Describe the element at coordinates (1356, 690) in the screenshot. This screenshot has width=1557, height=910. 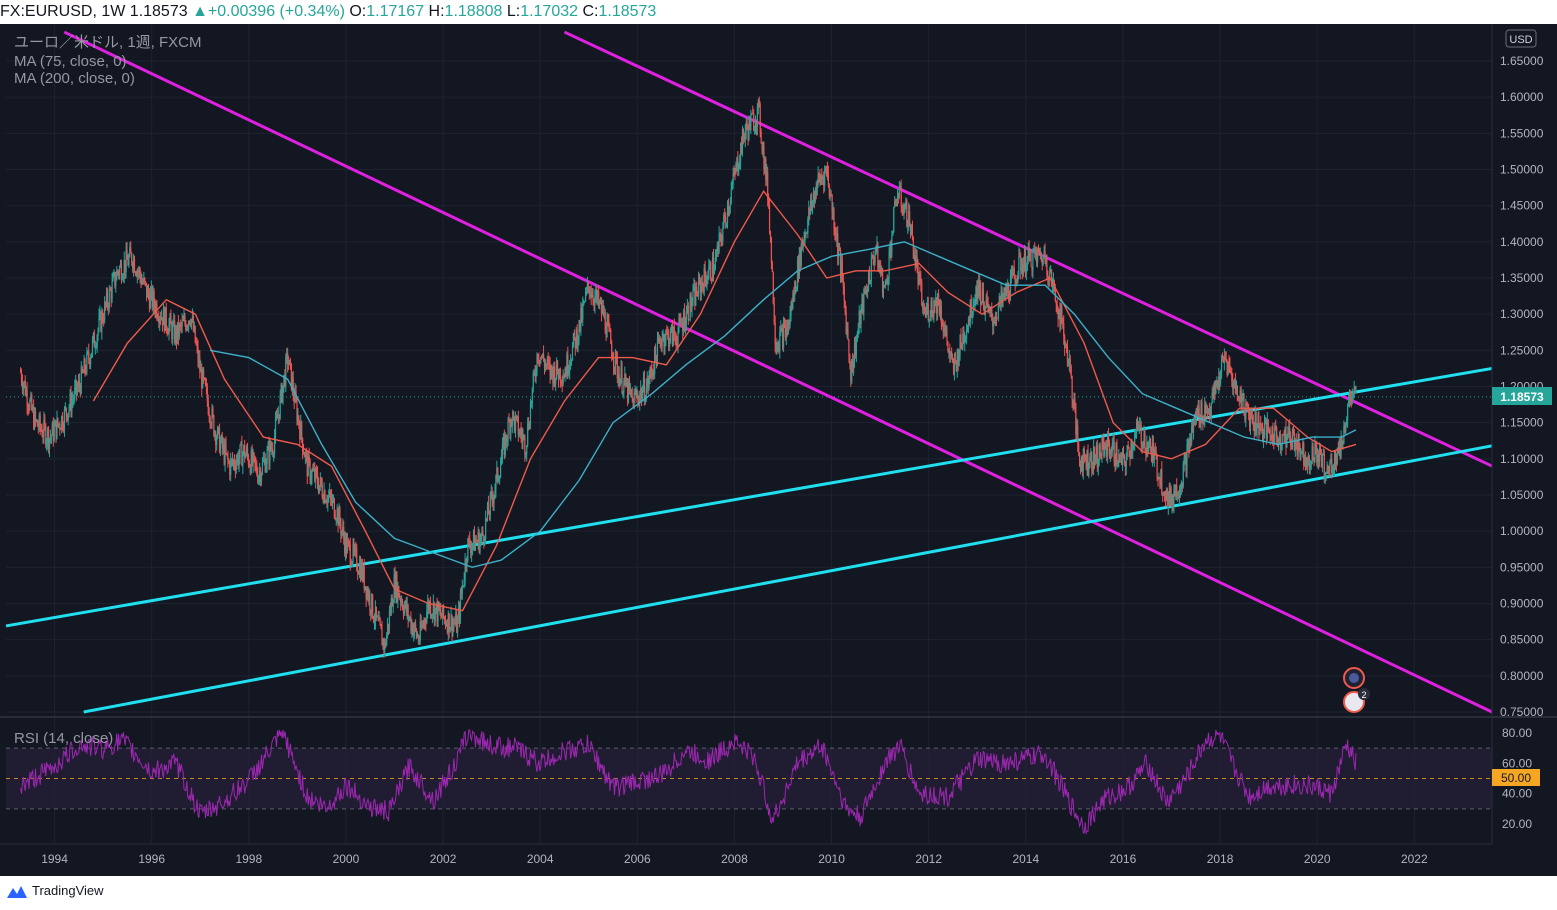
I see `event-markers: 2` at that location.